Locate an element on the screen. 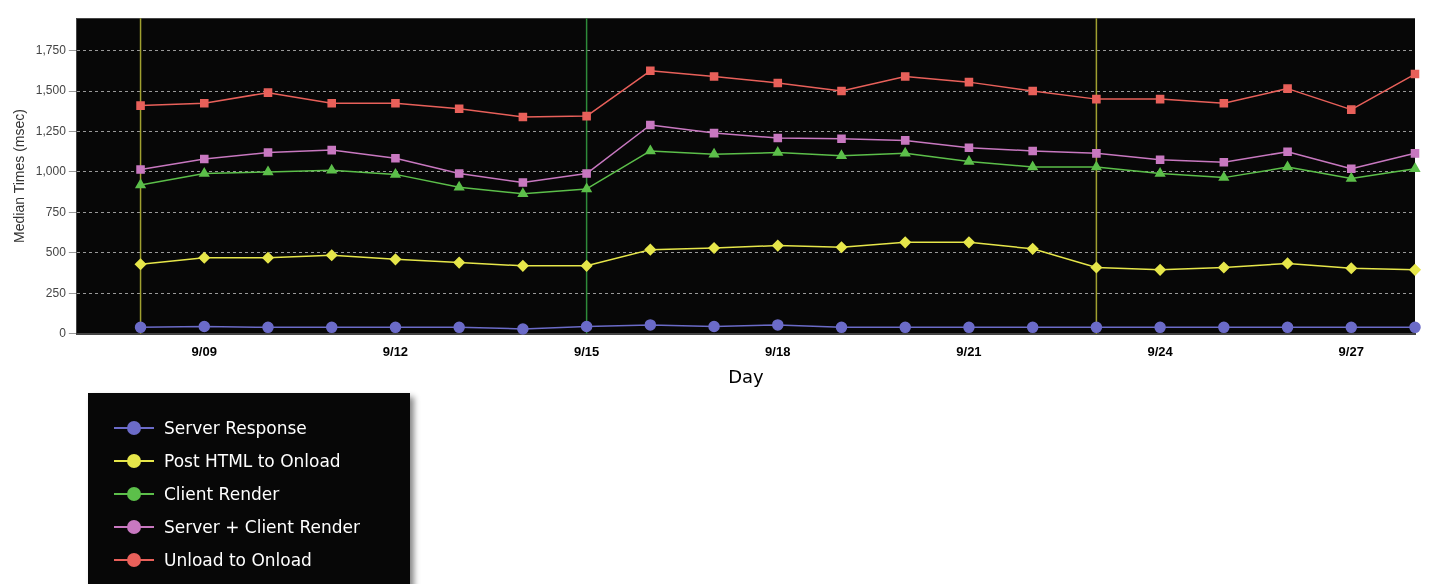  x-tick-label: 9/15 is located at coordinates (586, 352).